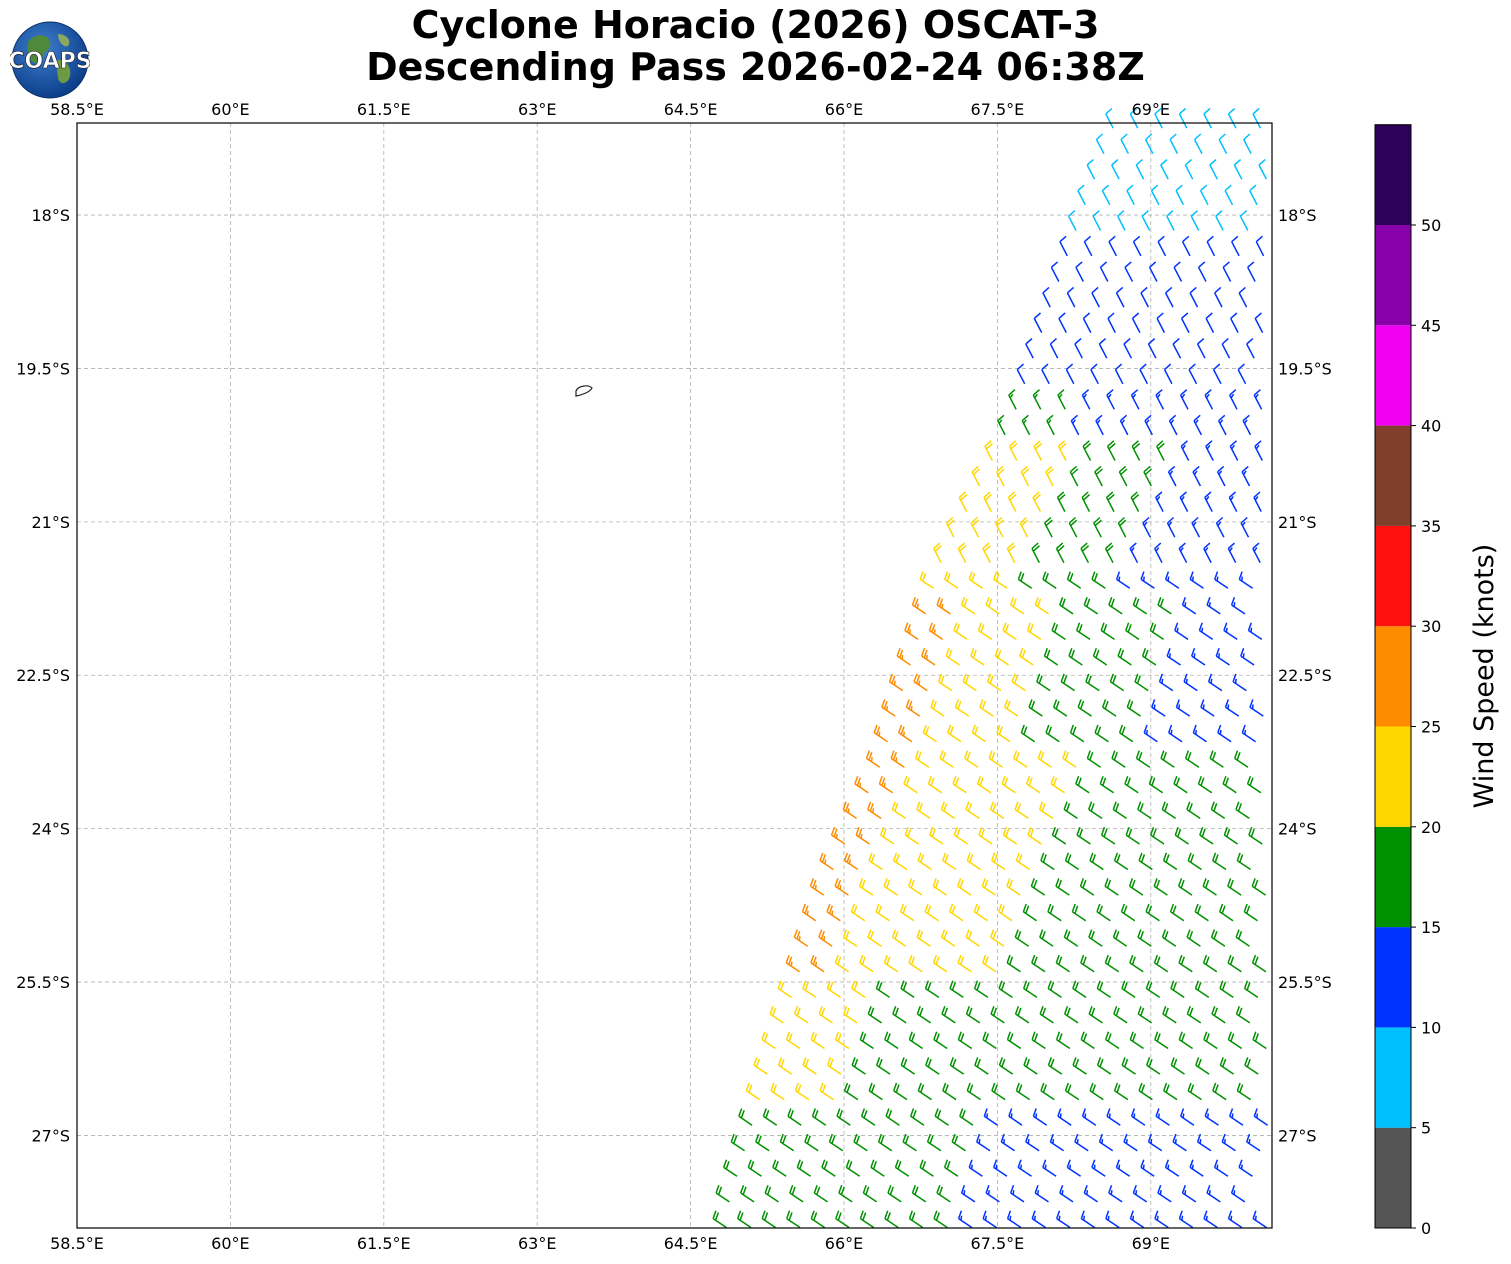 This screenshot has height=1264, width=1511. What do you see at coordinates (1151, 109) in the screenshot?
I see `lon-tick-top: 69°E` at bounding box center [1151, 109].